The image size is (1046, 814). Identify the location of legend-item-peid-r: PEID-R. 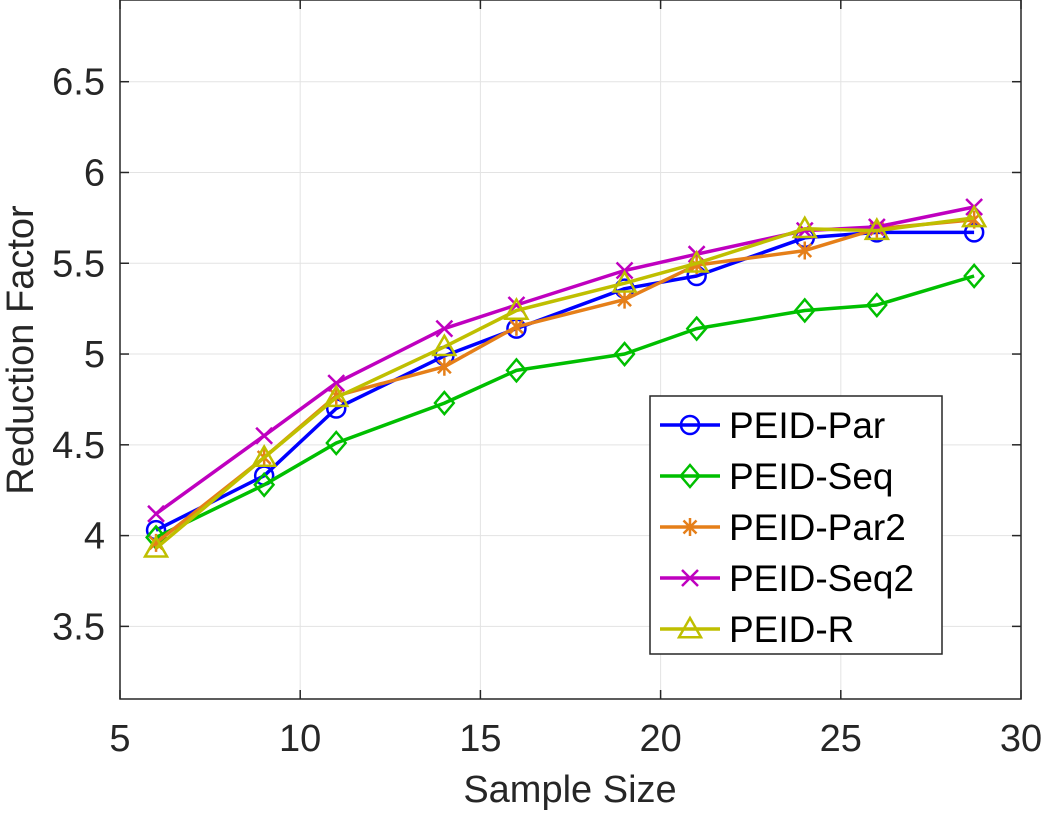
(757, 629).